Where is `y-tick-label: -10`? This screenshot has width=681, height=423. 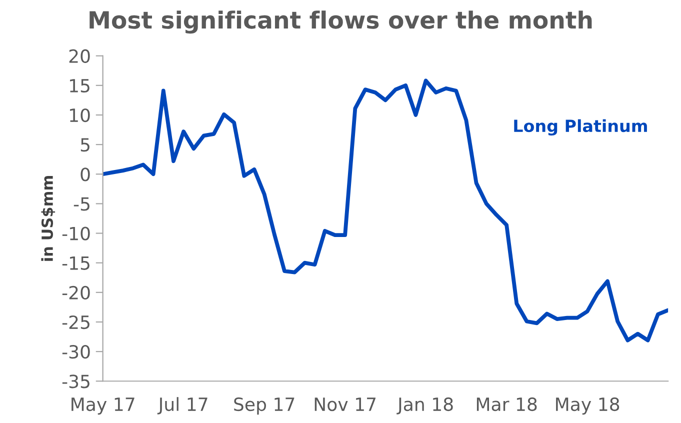
y-tick-label: -10 is located at coordinates (76, 233).